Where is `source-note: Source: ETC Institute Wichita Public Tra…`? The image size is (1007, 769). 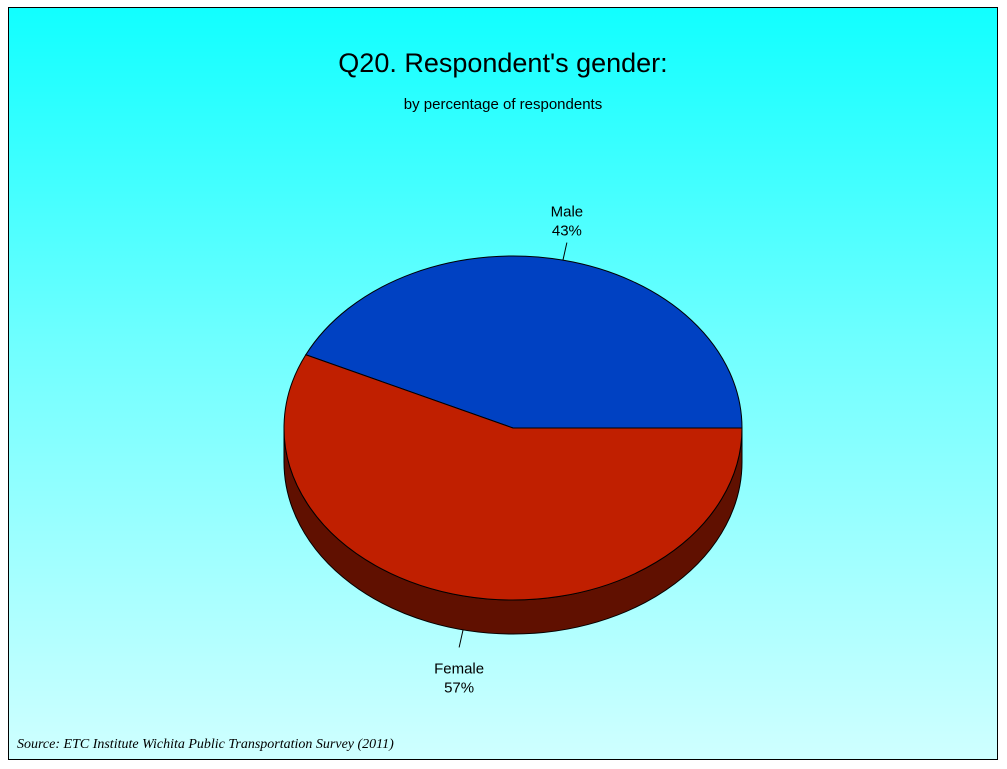
source-note: Source: ETC Institute Wichita Public Tra… is located at coordinates (205, 744).